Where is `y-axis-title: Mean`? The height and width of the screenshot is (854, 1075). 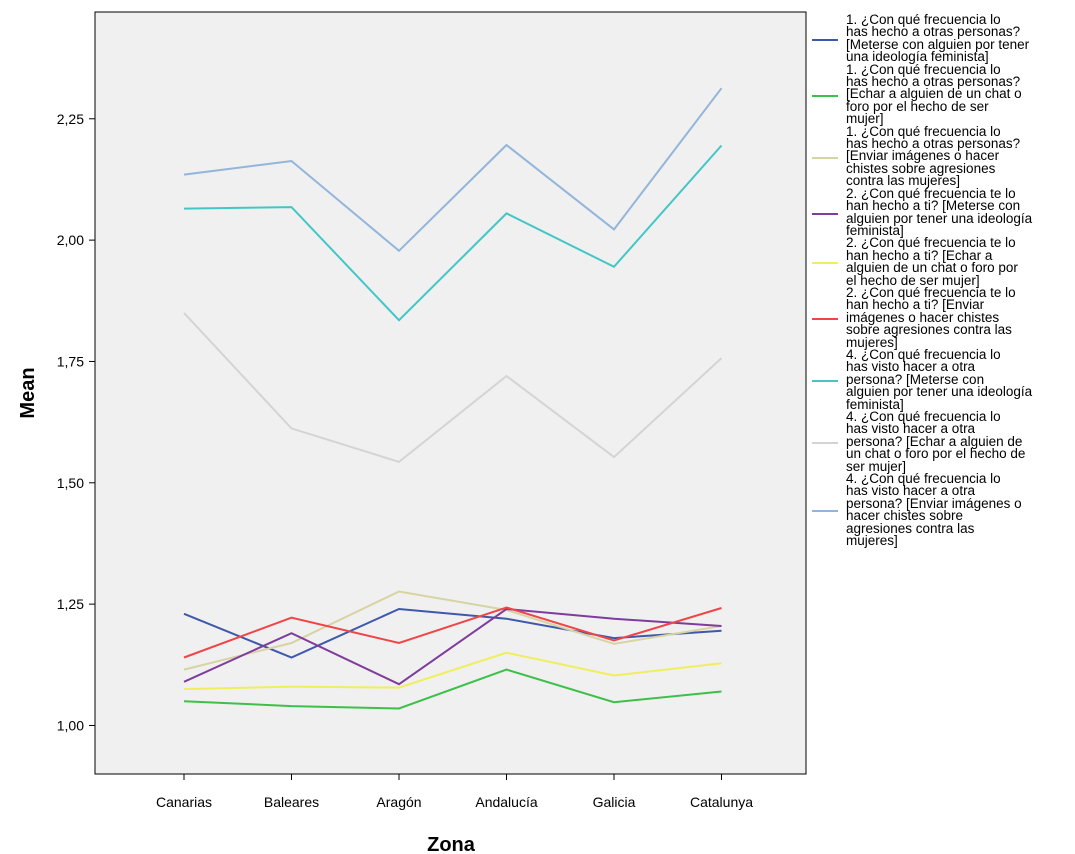 y-axis-title: Mean is located at coordinates (28, 392).